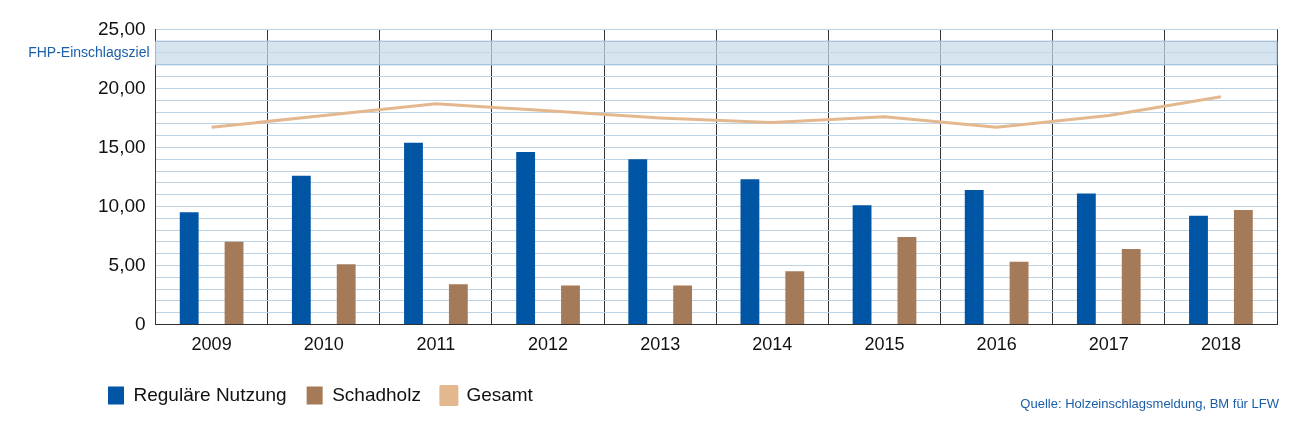  I want to click on legend-label: Reguläre Nutzung, so click(210, 394).